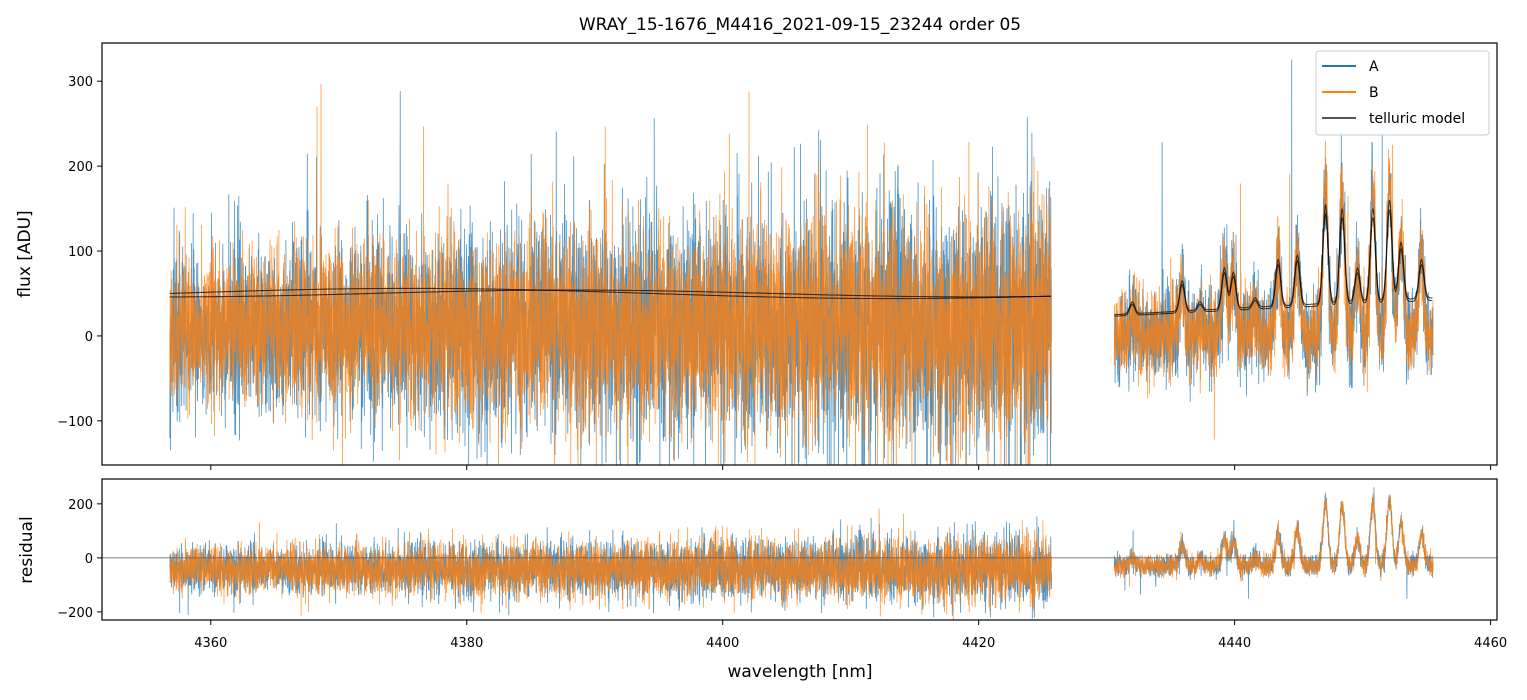 This screenshot has height=700, width=1527. Describe the element at coordinates (80, 82) in the screenshot. I see `y-tick-label: 300` at that location.